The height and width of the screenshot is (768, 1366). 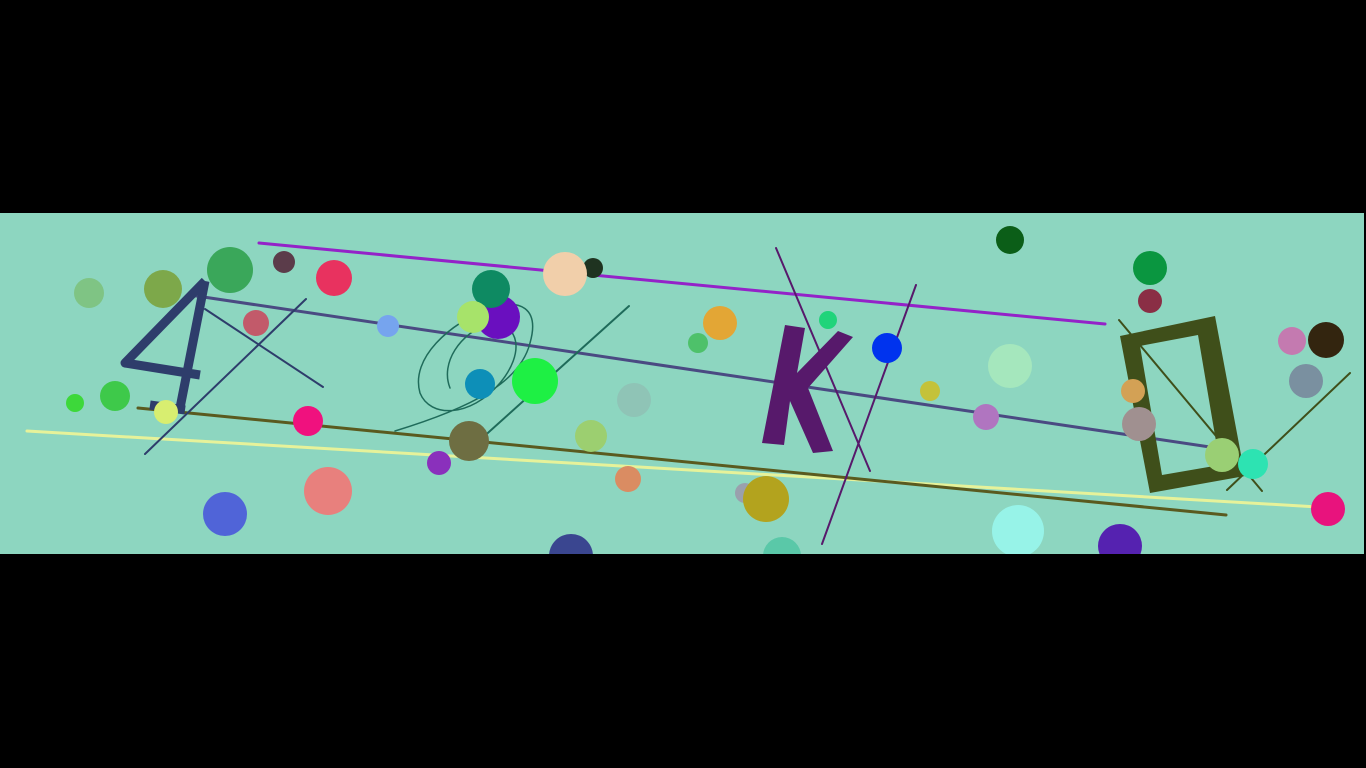 I want to click on captcha-char-k, so click(x=807, y=389).